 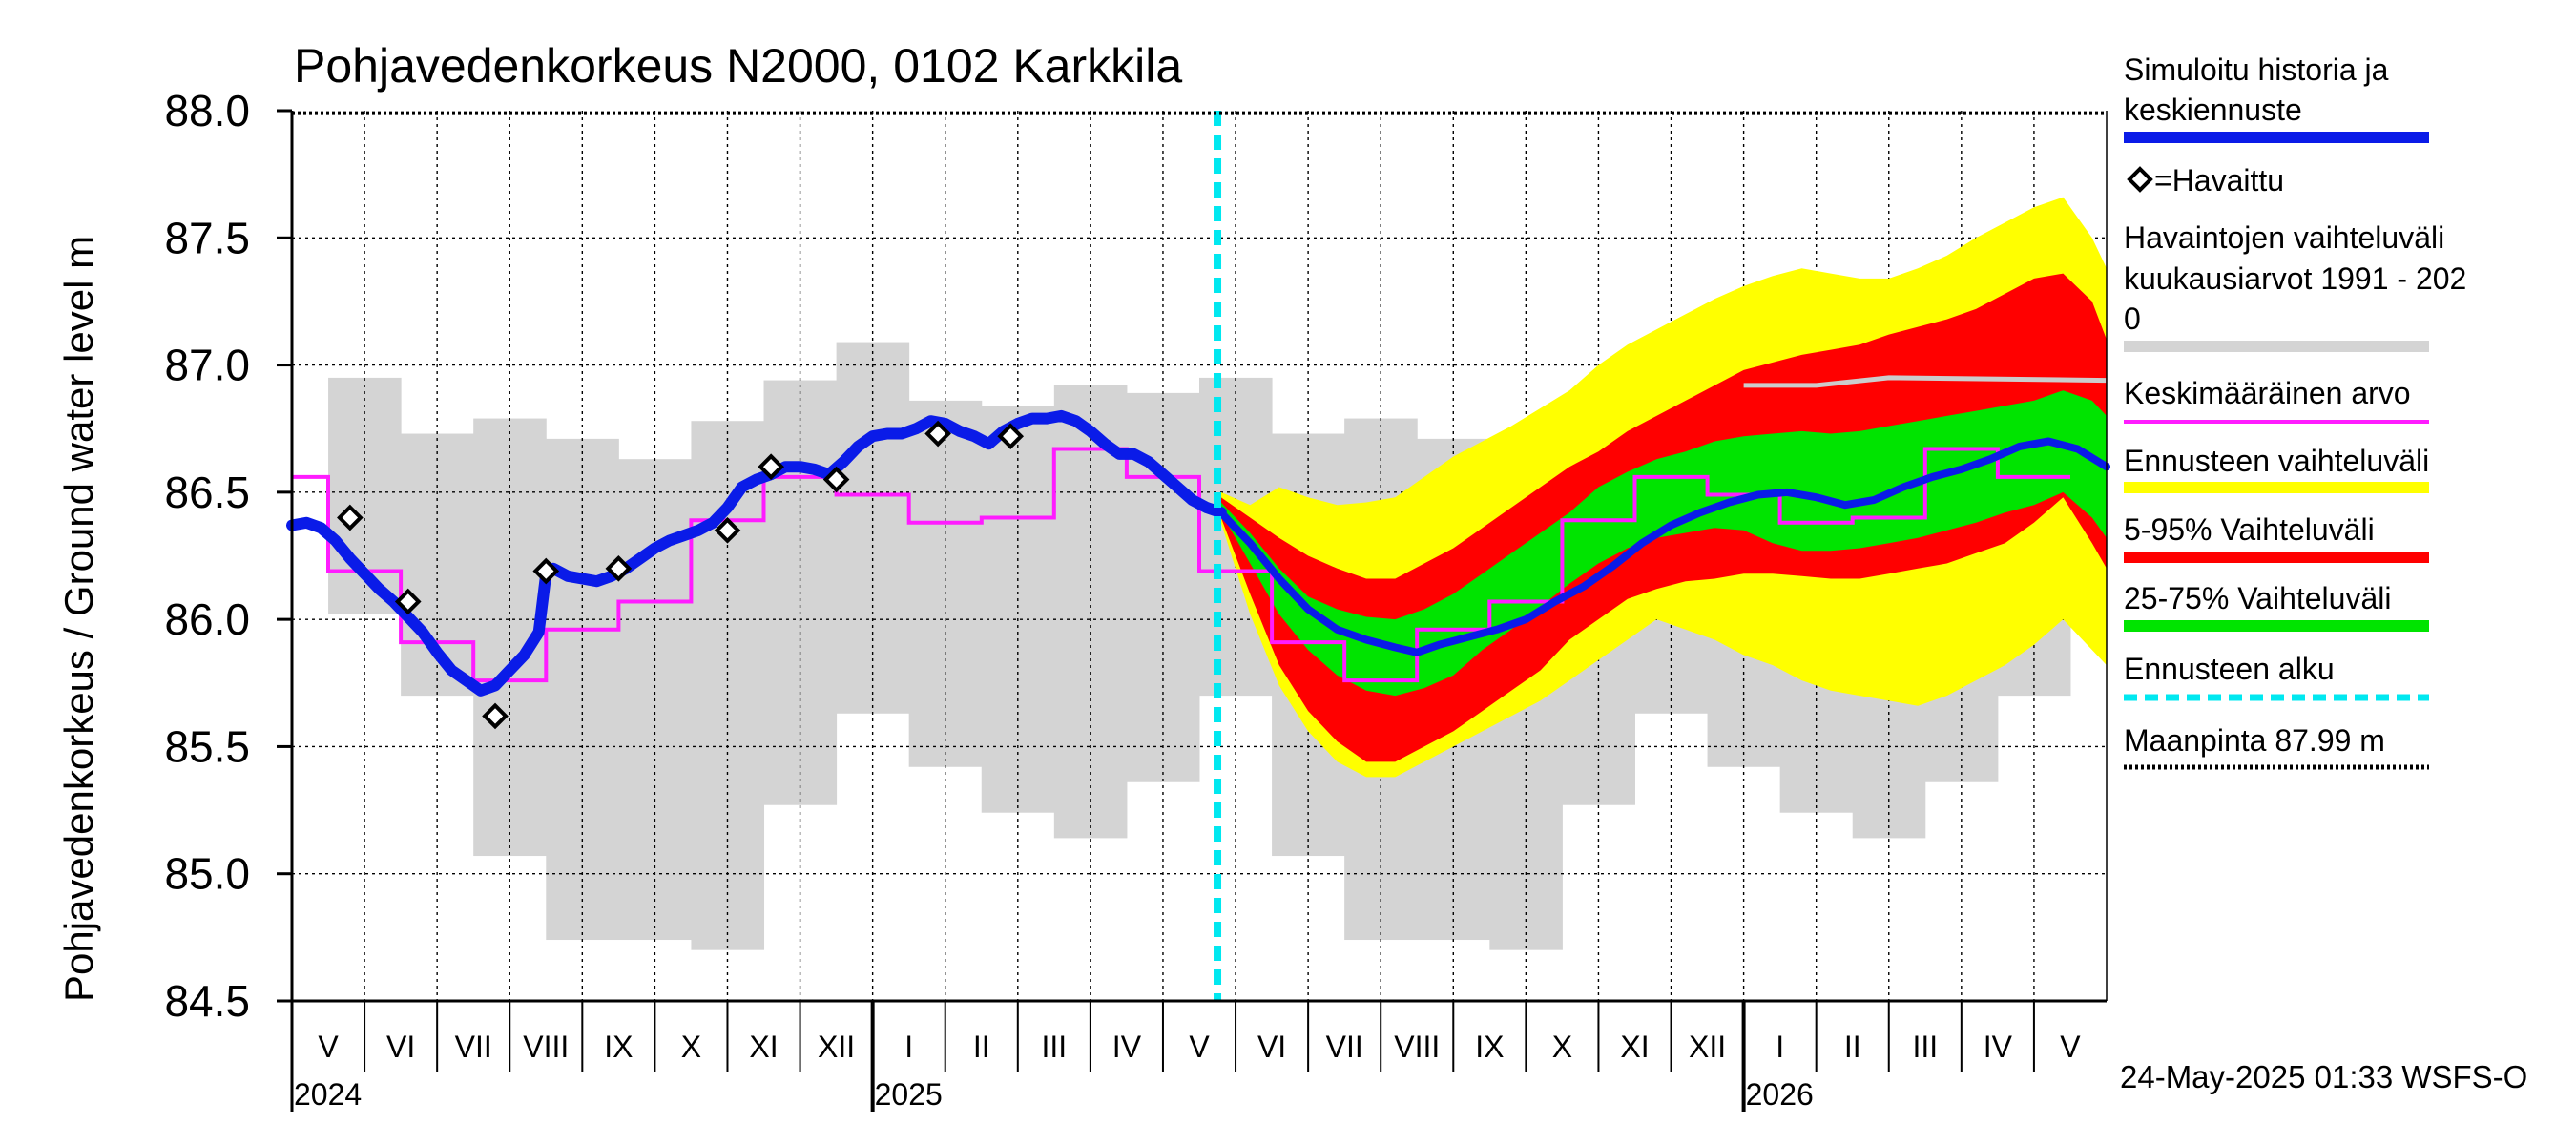 I want to click on y-axis-label: Pohjavedenkorkeus / Ground water level m, so click(x=78, y=619).